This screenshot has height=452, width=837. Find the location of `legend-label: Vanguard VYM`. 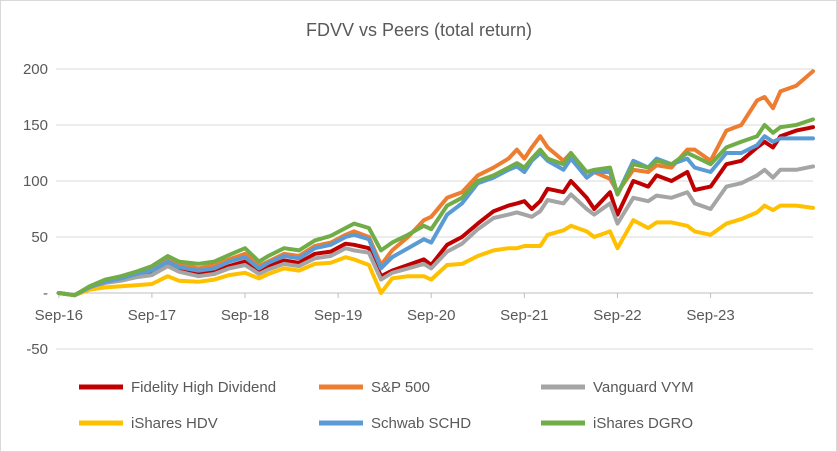

legend-label: Vanguard VYM is located at coordinates (643, 387).